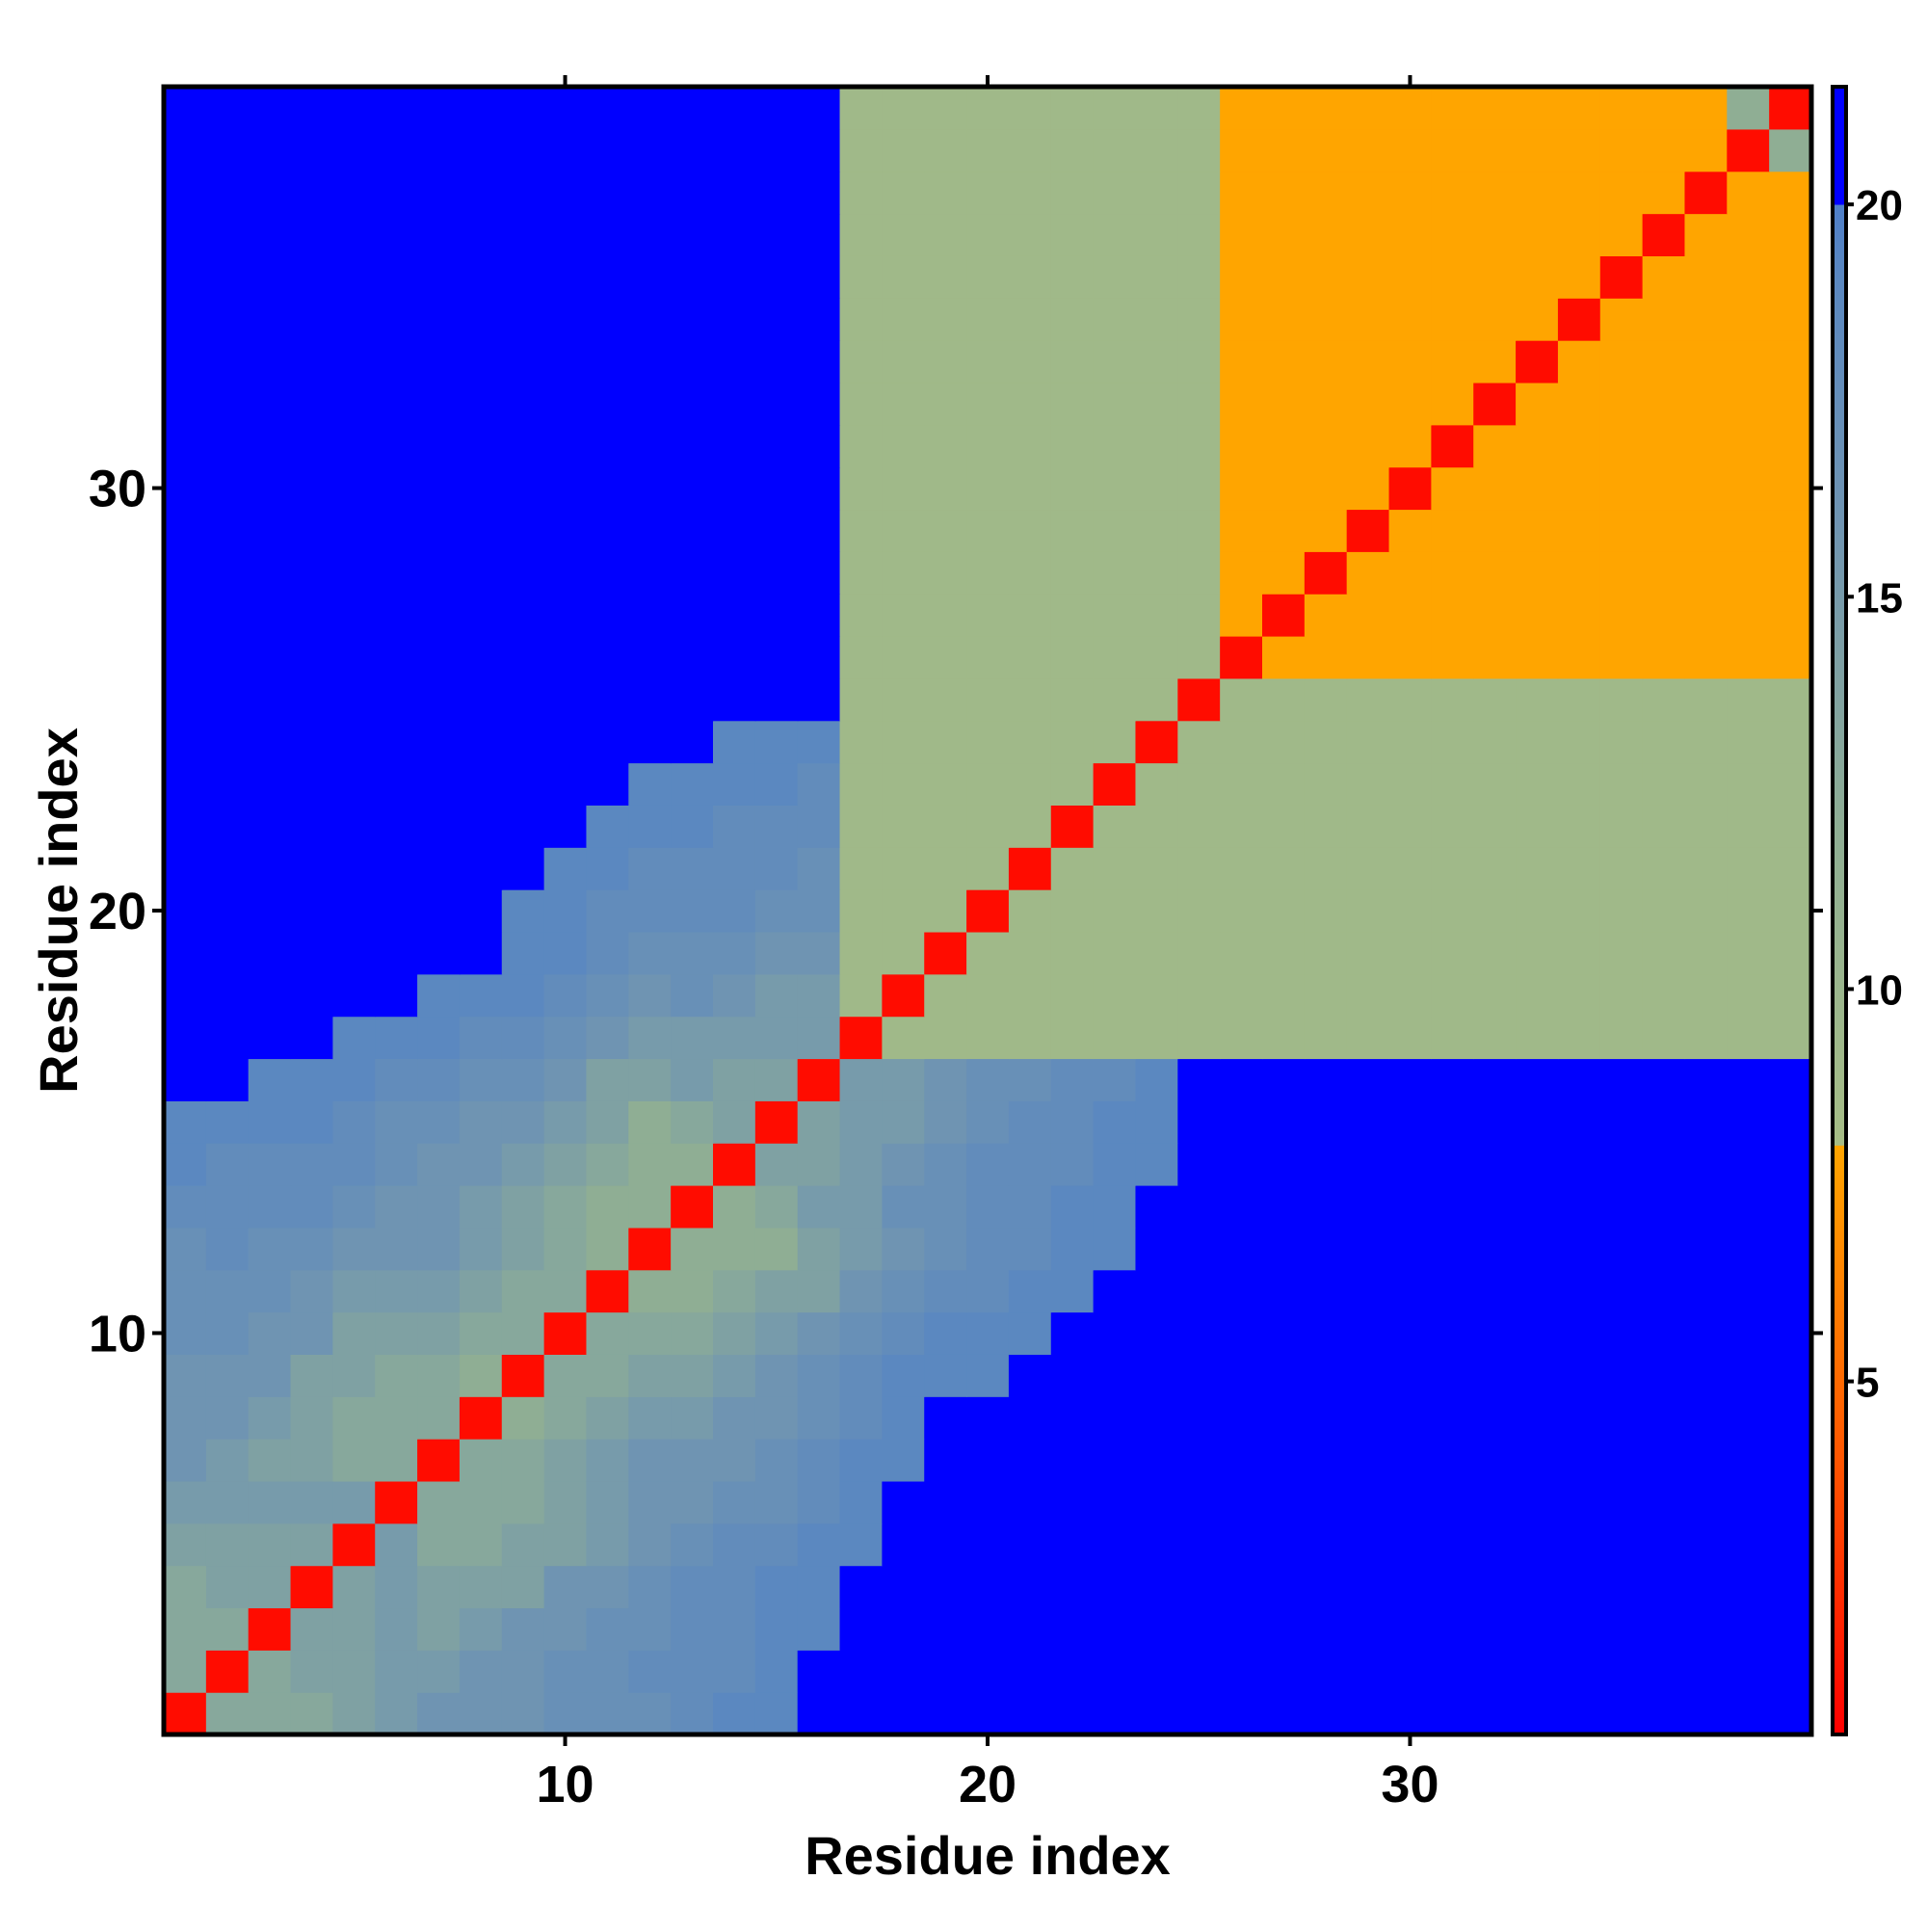 The height and width of the screenshot is (1932, 1927). Describe the element at coordinates (1410, 1784) in the screenshot. I see `x-tick-label: 30` at that location.